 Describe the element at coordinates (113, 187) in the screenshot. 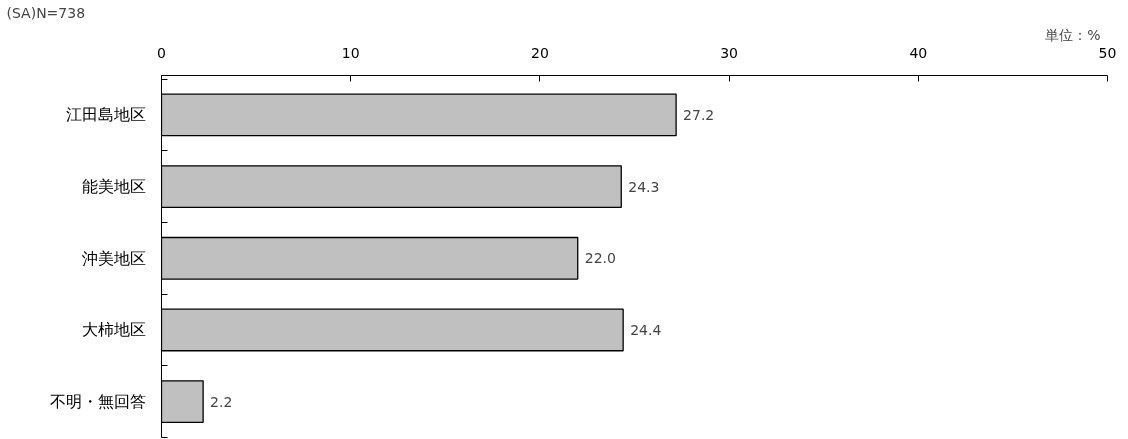

I see `y-tick-label: 能美地区` at that location.